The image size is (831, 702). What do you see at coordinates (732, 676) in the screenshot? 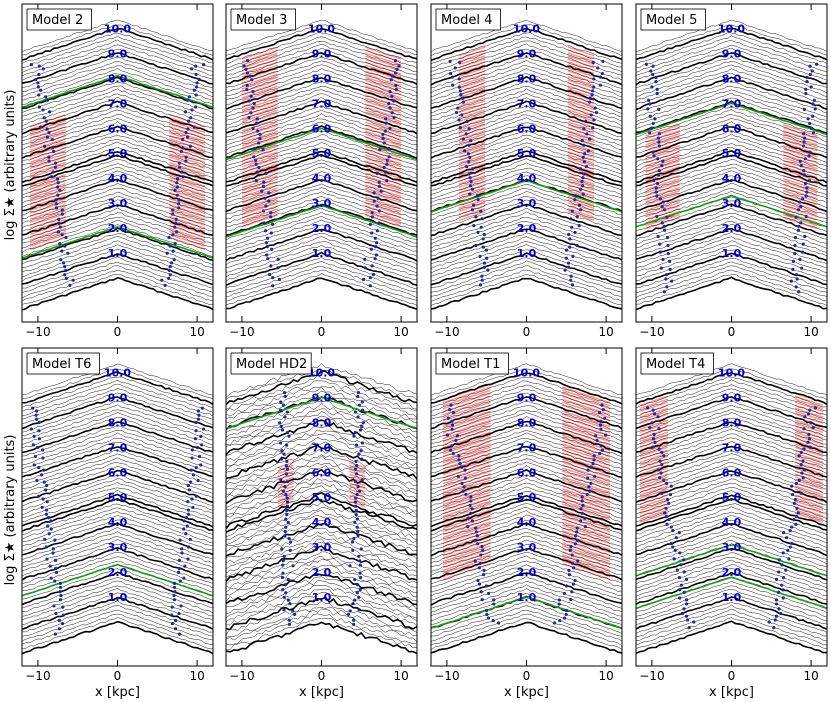
I see `x-tick-label: 0` at bounding box center [732, 676].